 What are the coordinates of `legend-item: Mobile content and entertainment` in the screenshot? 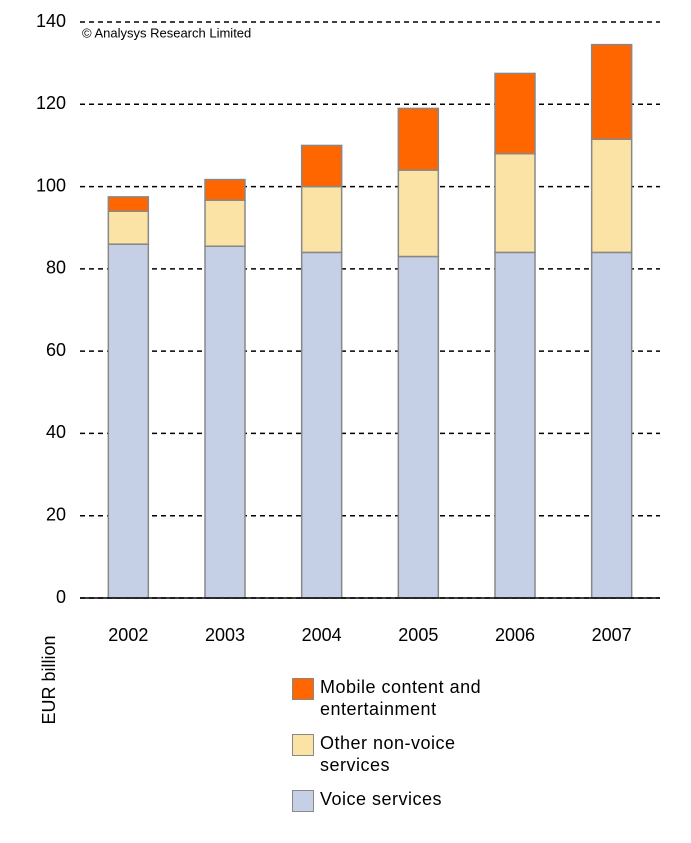 It's located at (422, 698).